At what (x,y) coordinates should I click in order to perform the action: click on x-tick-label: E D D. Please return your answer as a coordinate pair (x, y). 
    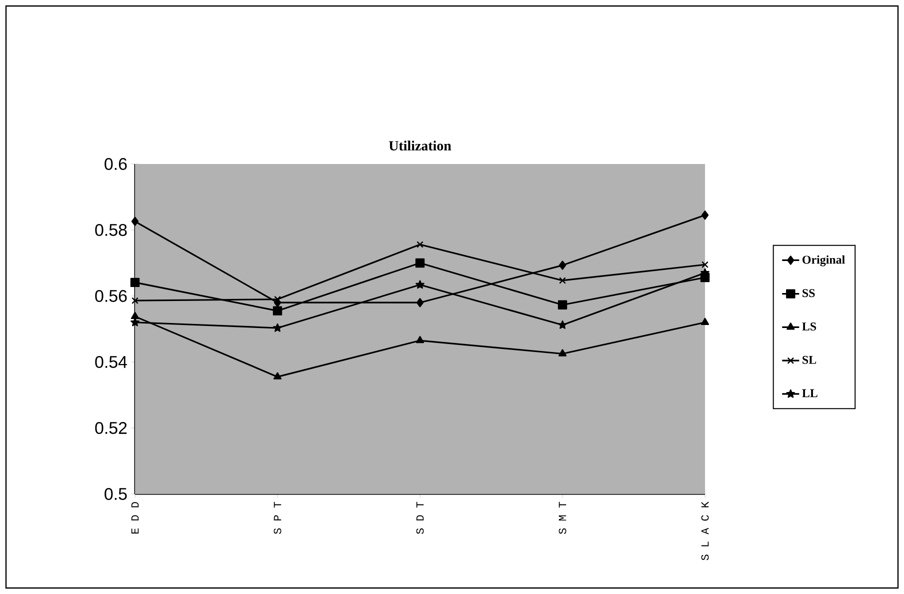
    Looking at the image, I should click on (135, 518).